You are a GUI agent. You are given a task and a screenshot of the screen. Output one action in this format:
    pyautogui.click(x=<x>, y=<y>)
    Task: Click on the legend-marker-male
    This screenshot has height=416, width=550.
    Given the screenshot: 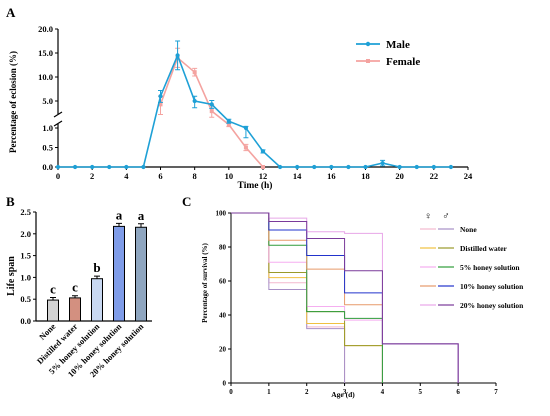 What is the action you would take?
    pyautogui.click(x=368, y=44)
    